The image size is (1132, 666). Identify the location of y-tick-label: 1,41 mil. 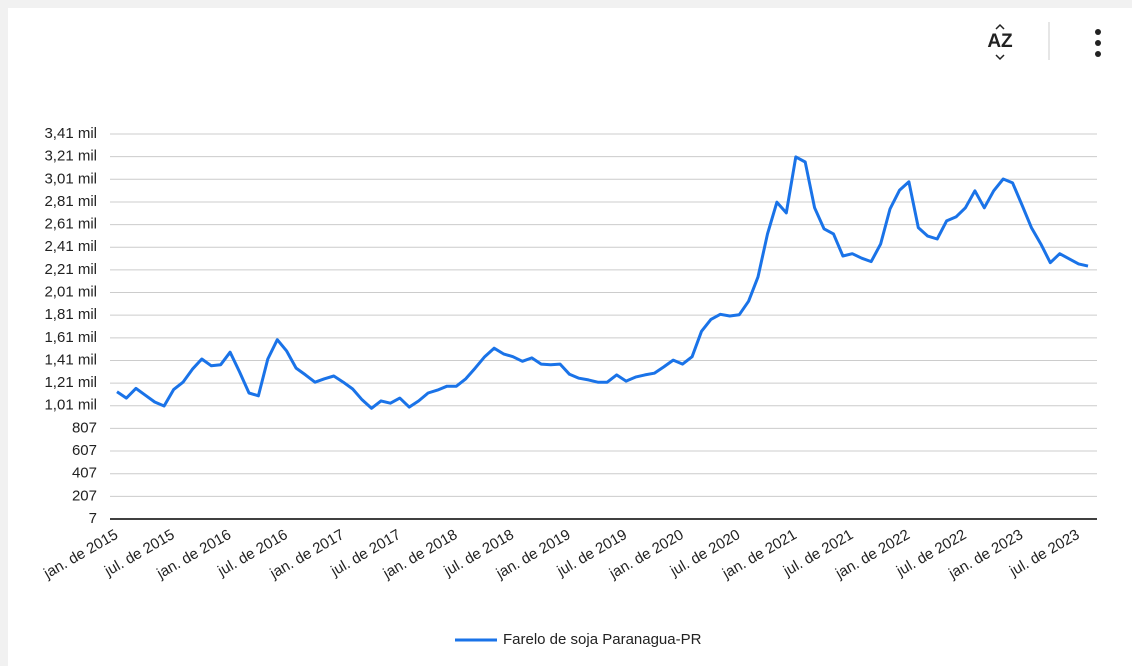
(70, 359).